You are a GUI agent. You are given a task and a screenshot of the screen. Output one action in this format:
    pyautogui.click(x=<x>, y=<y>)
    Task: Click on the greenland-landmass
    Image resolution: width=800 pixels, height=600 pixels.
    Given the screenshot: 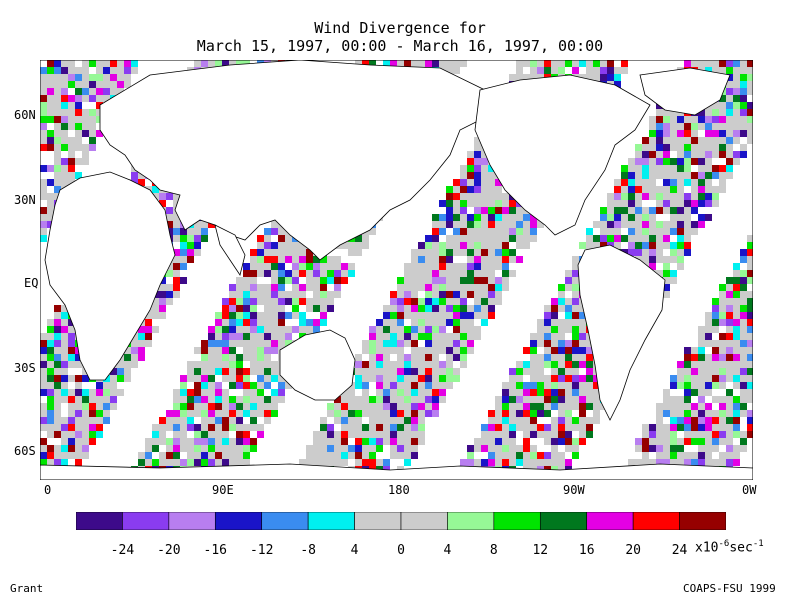 What is the action you would take?
    pyautogui.click(x=685, y=91)
    